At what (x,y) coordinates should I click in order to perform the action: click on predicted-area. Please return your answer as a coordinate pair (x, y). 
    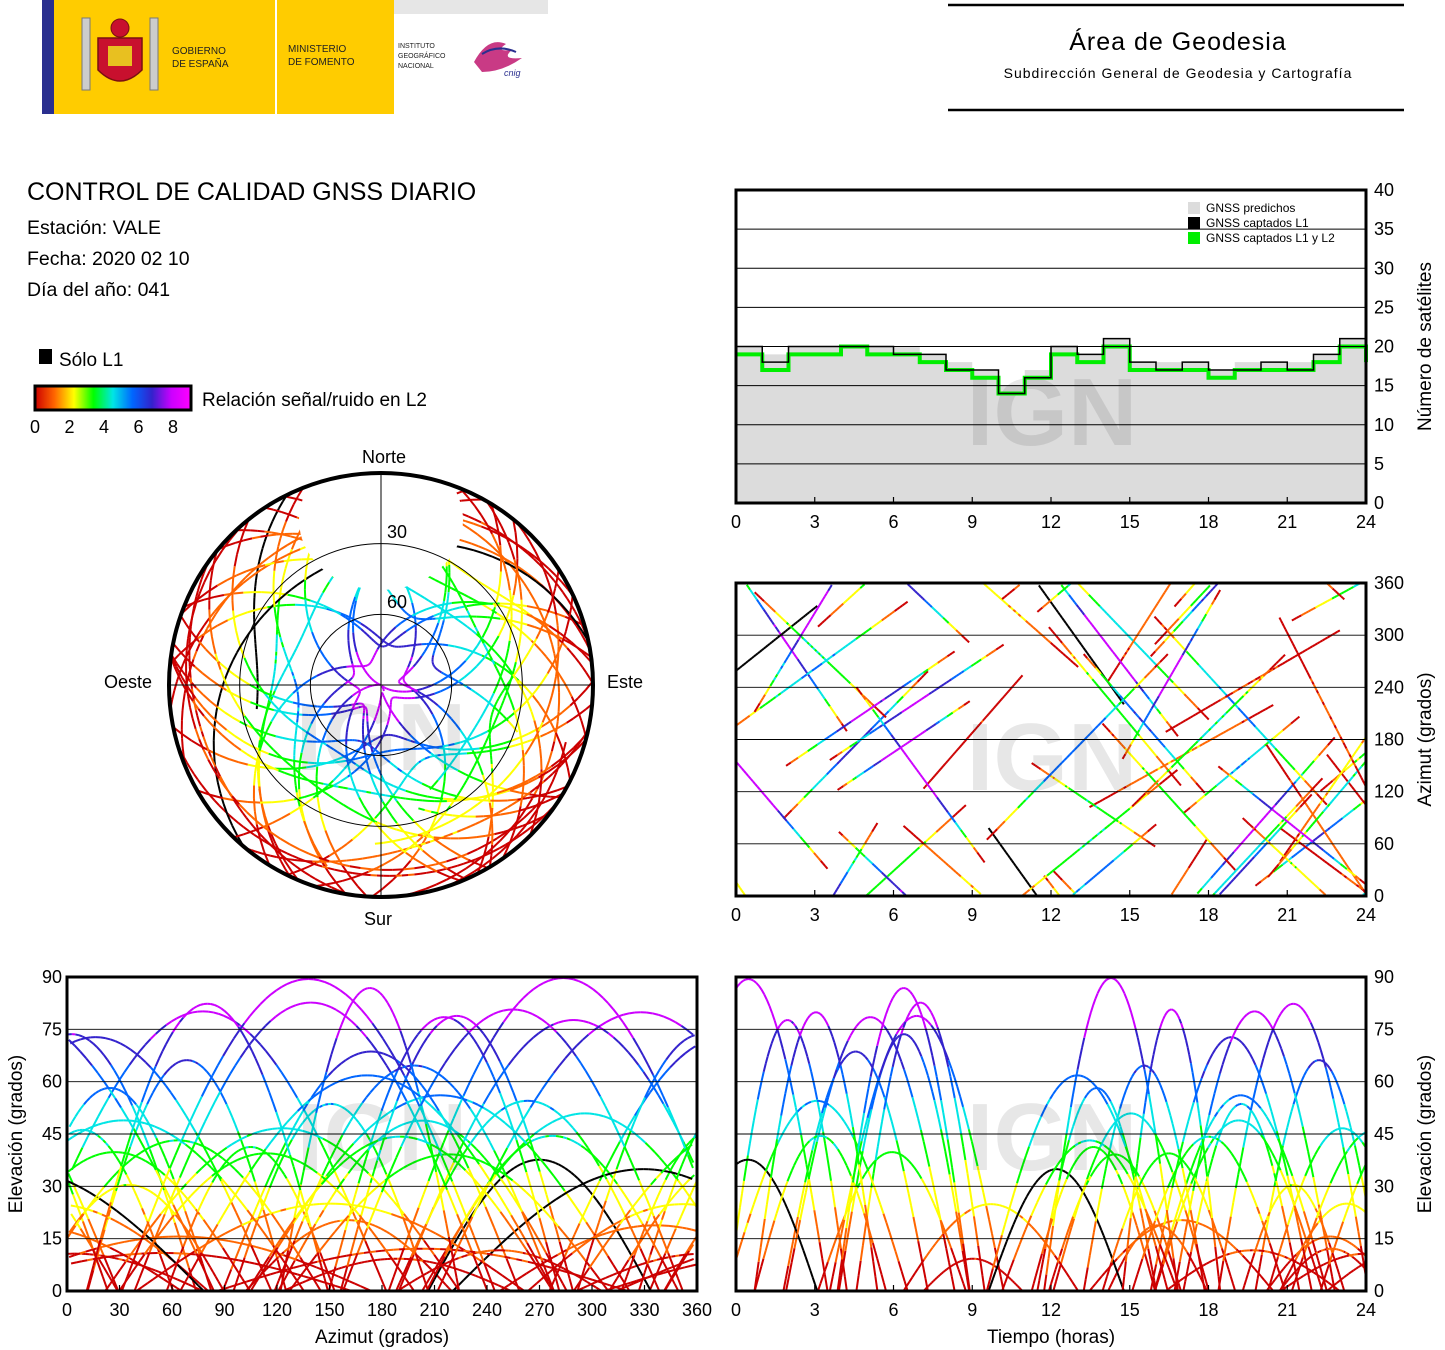
    Looking at the image, I should click on (1051, 420).